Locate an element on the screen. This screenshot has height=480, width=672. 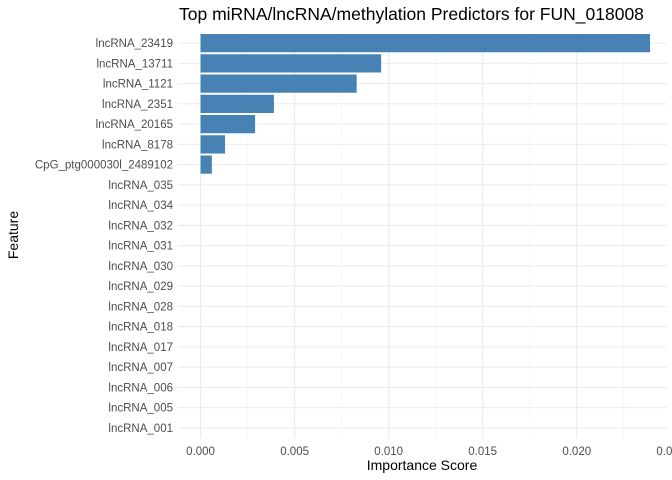
y-tick-label: lncRNA_8178 is located at coordinates (137, 145).